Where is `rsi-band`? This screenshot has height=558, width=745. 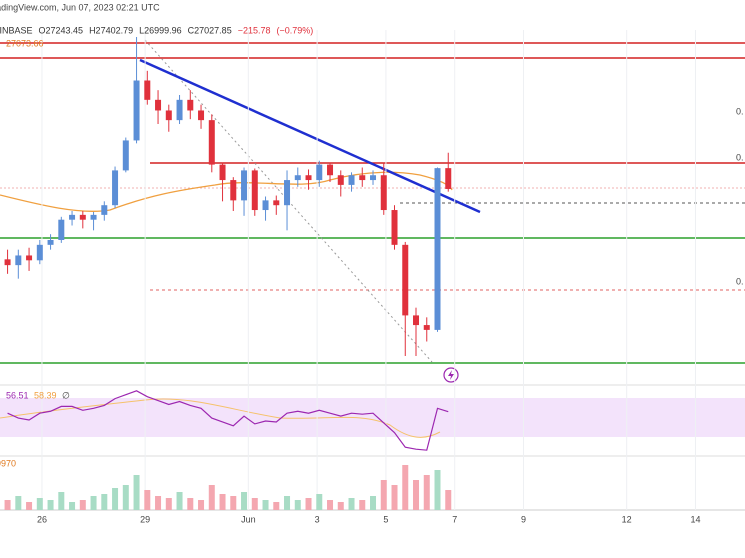
rsi-band is located at coordinates (372, 417).